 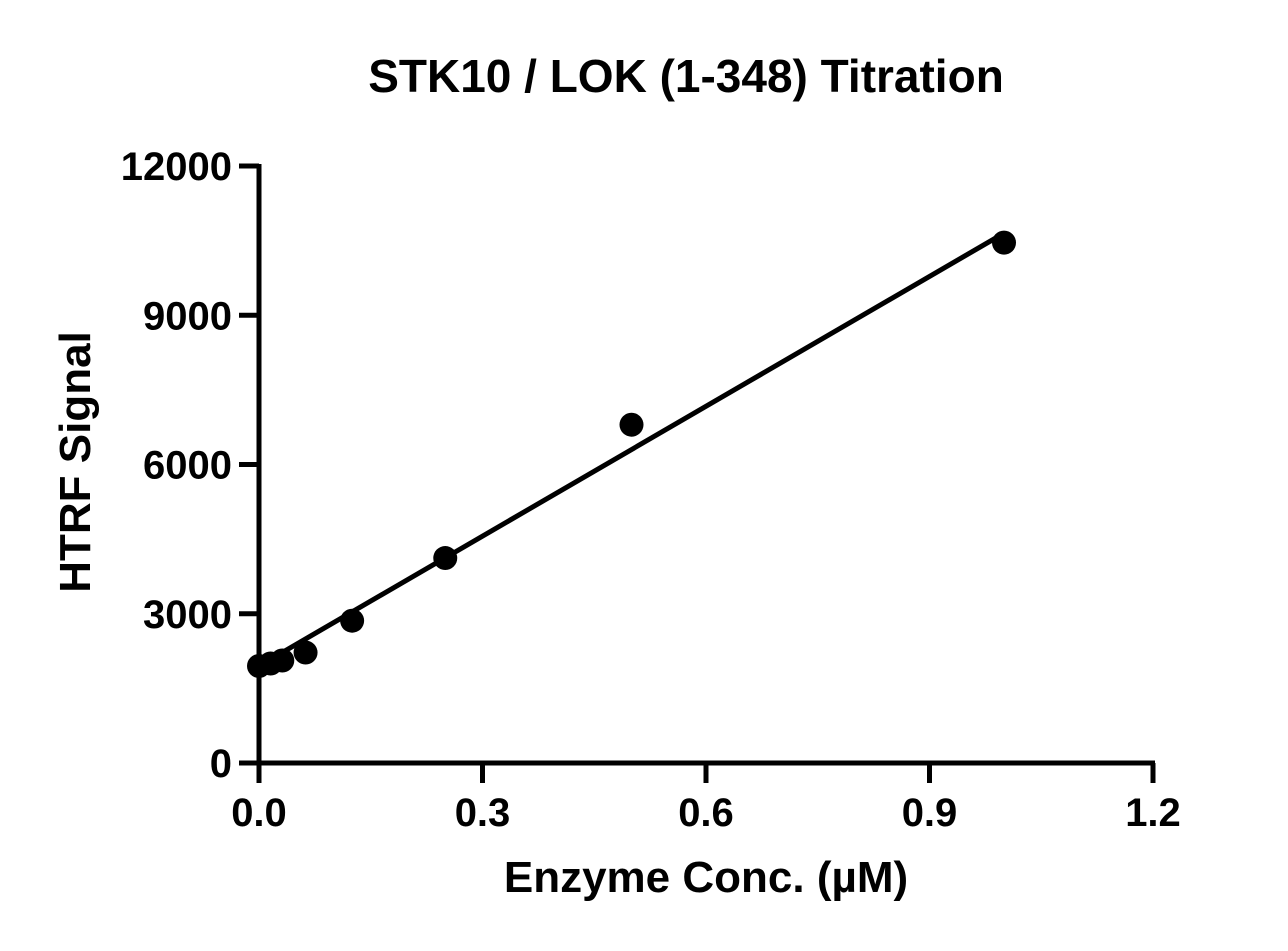 What do you see at coordinates (686, 76) in the screenshot?
I see `chart-title: STK10 / LOK (1-348) Titration` at bounding box center [686, 76].